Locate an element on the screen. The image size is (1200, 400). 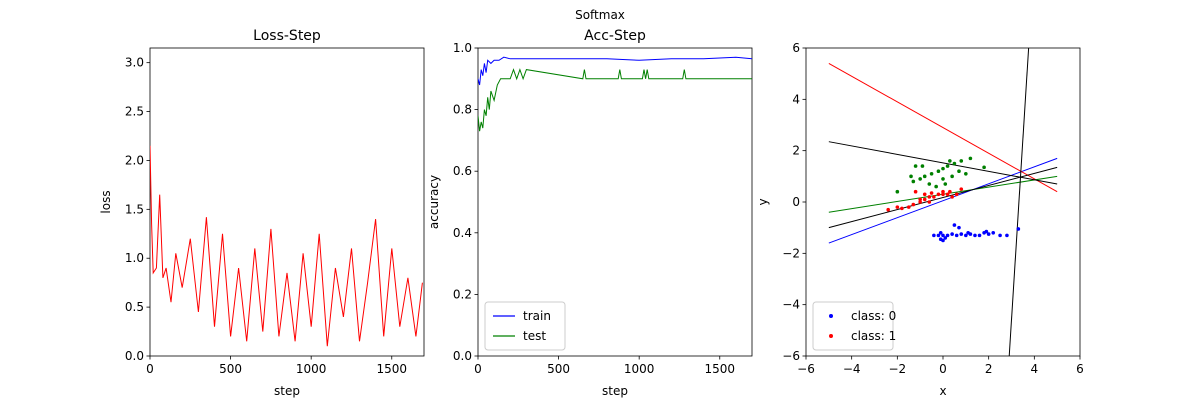
loss-ytick-label: 2.0 is located at coordinates (134, 160).